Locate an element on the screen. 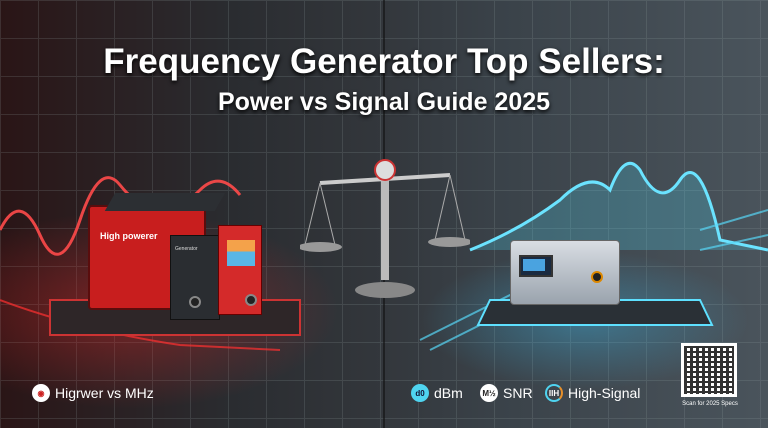  blue-base-outline is located at coordinates (595, 312).